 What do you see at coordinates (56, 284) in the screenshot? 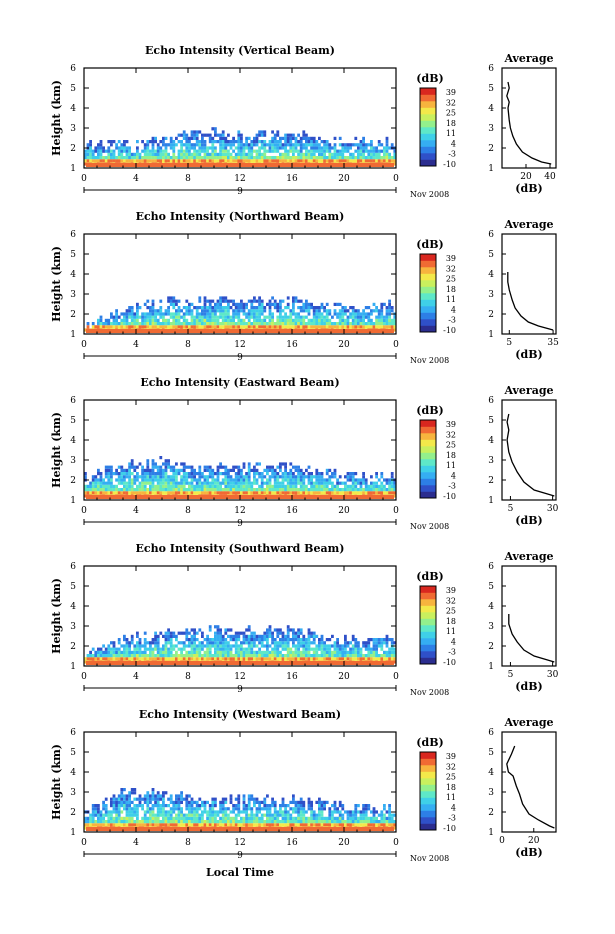
I see `y-axis-label: Height (km)` at bounding box center [56, 284].